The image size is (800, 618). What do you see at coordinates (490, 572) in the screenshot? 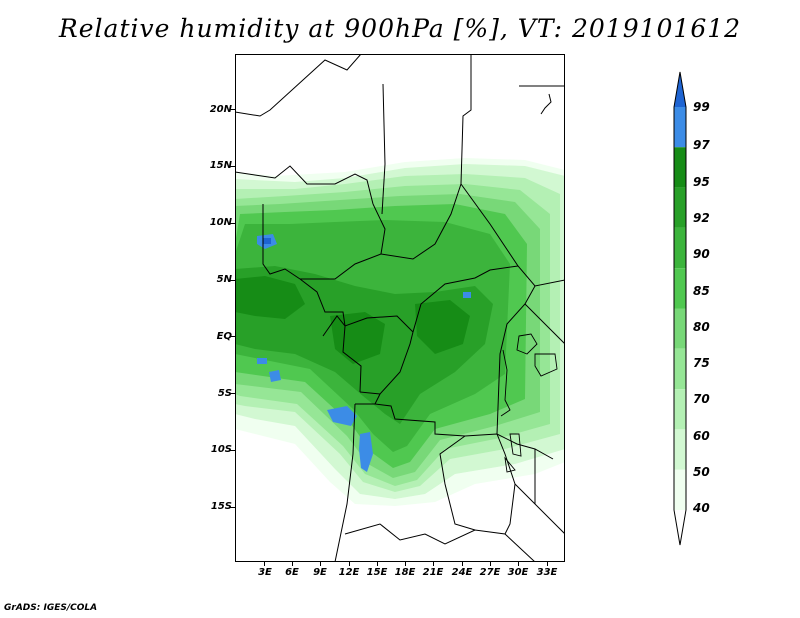
I see `lon-label-27e: 27E` at bounding box center [490, 572].